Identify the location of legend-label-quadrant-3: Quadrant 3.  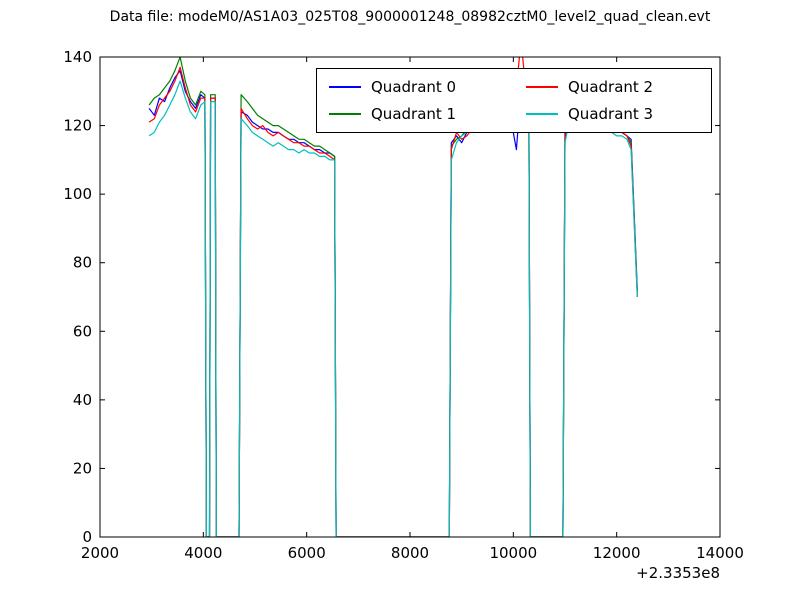
(611, 114).